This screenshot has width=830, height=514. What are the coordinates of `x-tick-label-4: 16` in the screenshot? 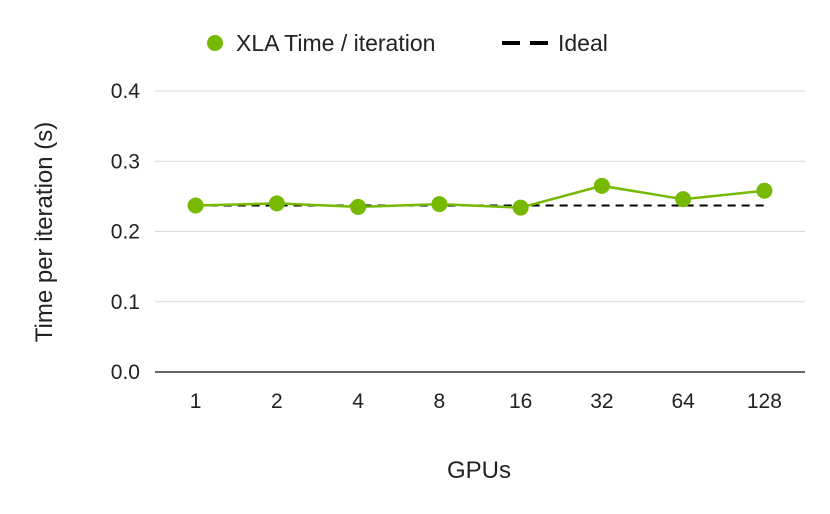 It's located at (520, 401).